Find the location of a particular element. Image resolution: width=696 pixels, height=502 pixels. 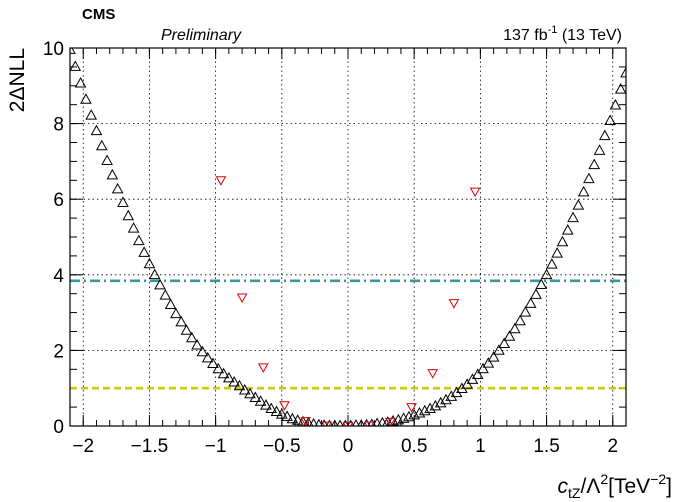

y-tick-label: 6 is located at coordinates (58, 200).